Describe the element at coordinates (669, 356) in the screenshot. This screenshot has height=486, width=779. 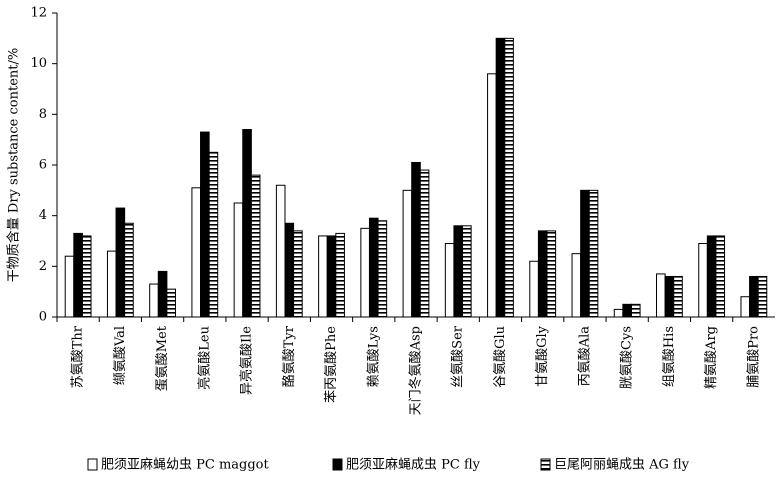
I see `x-tick-label: 组氨酸His` at that location.